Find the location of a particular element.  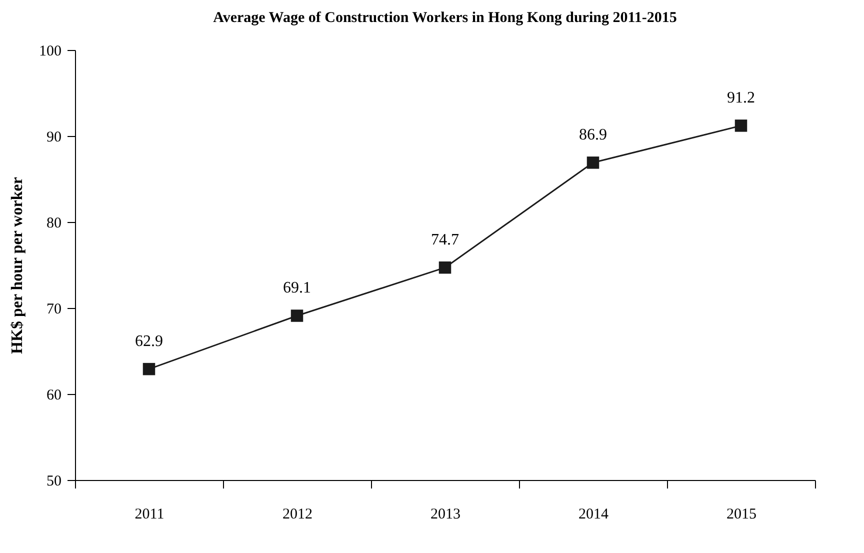

data-label: 69.1 is located at coordinates (297, 288).